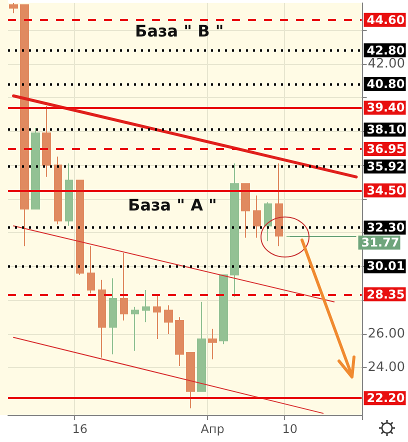 This screenshot has height=442, width=408. What do you see at coordinates (385, 50) in the screenshot?
I see `ref-line-label: 42.80` at bounding box center [385, 50].